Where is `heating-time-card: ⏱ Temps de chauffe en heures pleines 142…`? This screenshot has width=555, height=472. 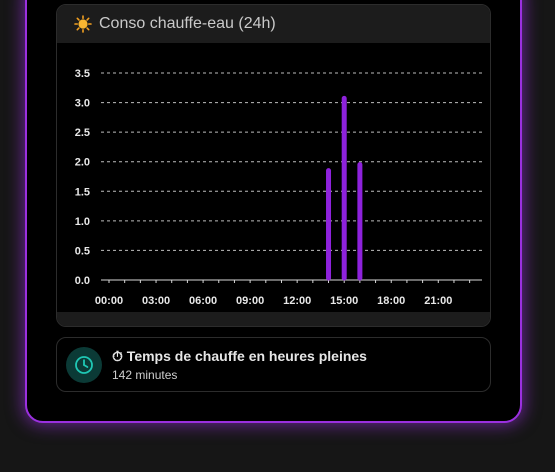 heating-time-card: ⏱ Temps de chauffe en heures pleines 142… is located at coordinates (273, 364).